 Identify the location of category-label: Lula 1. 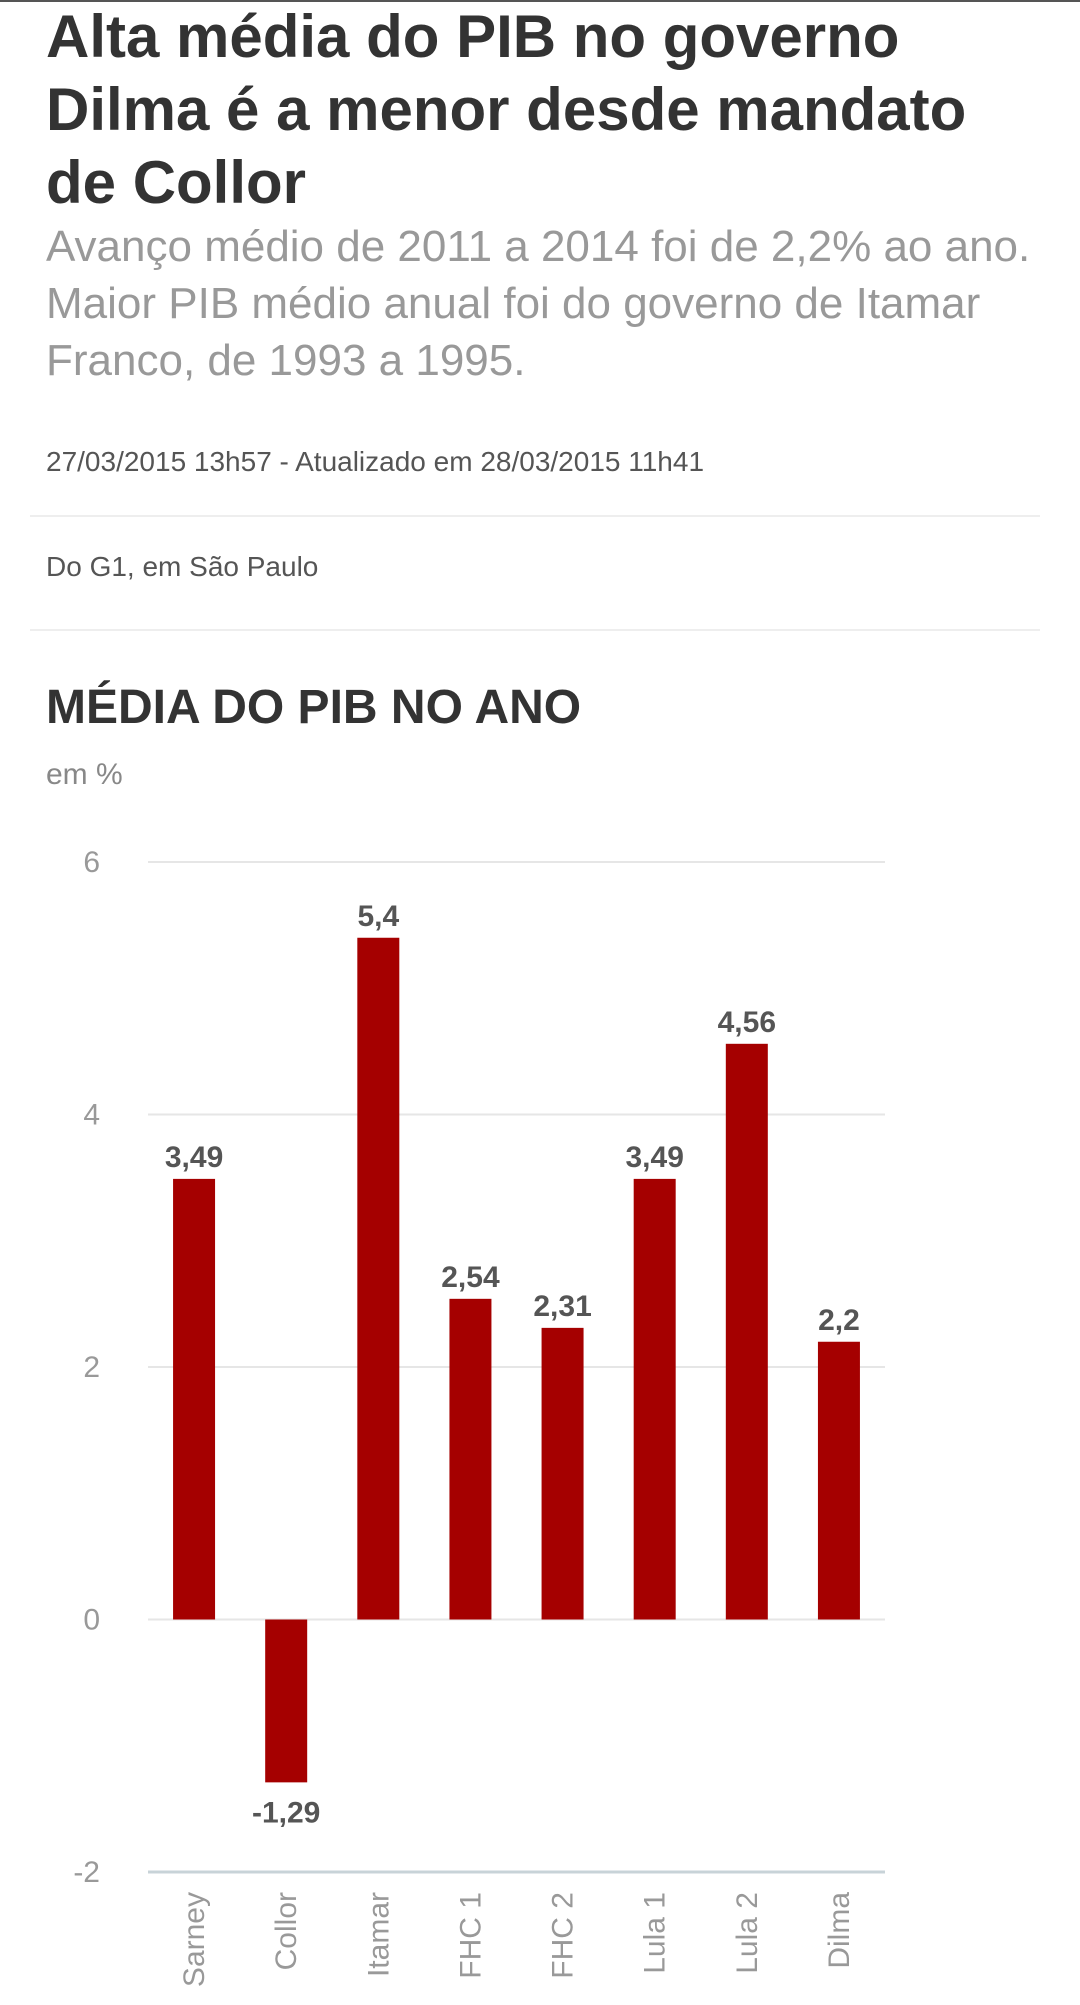
(655, 1933).